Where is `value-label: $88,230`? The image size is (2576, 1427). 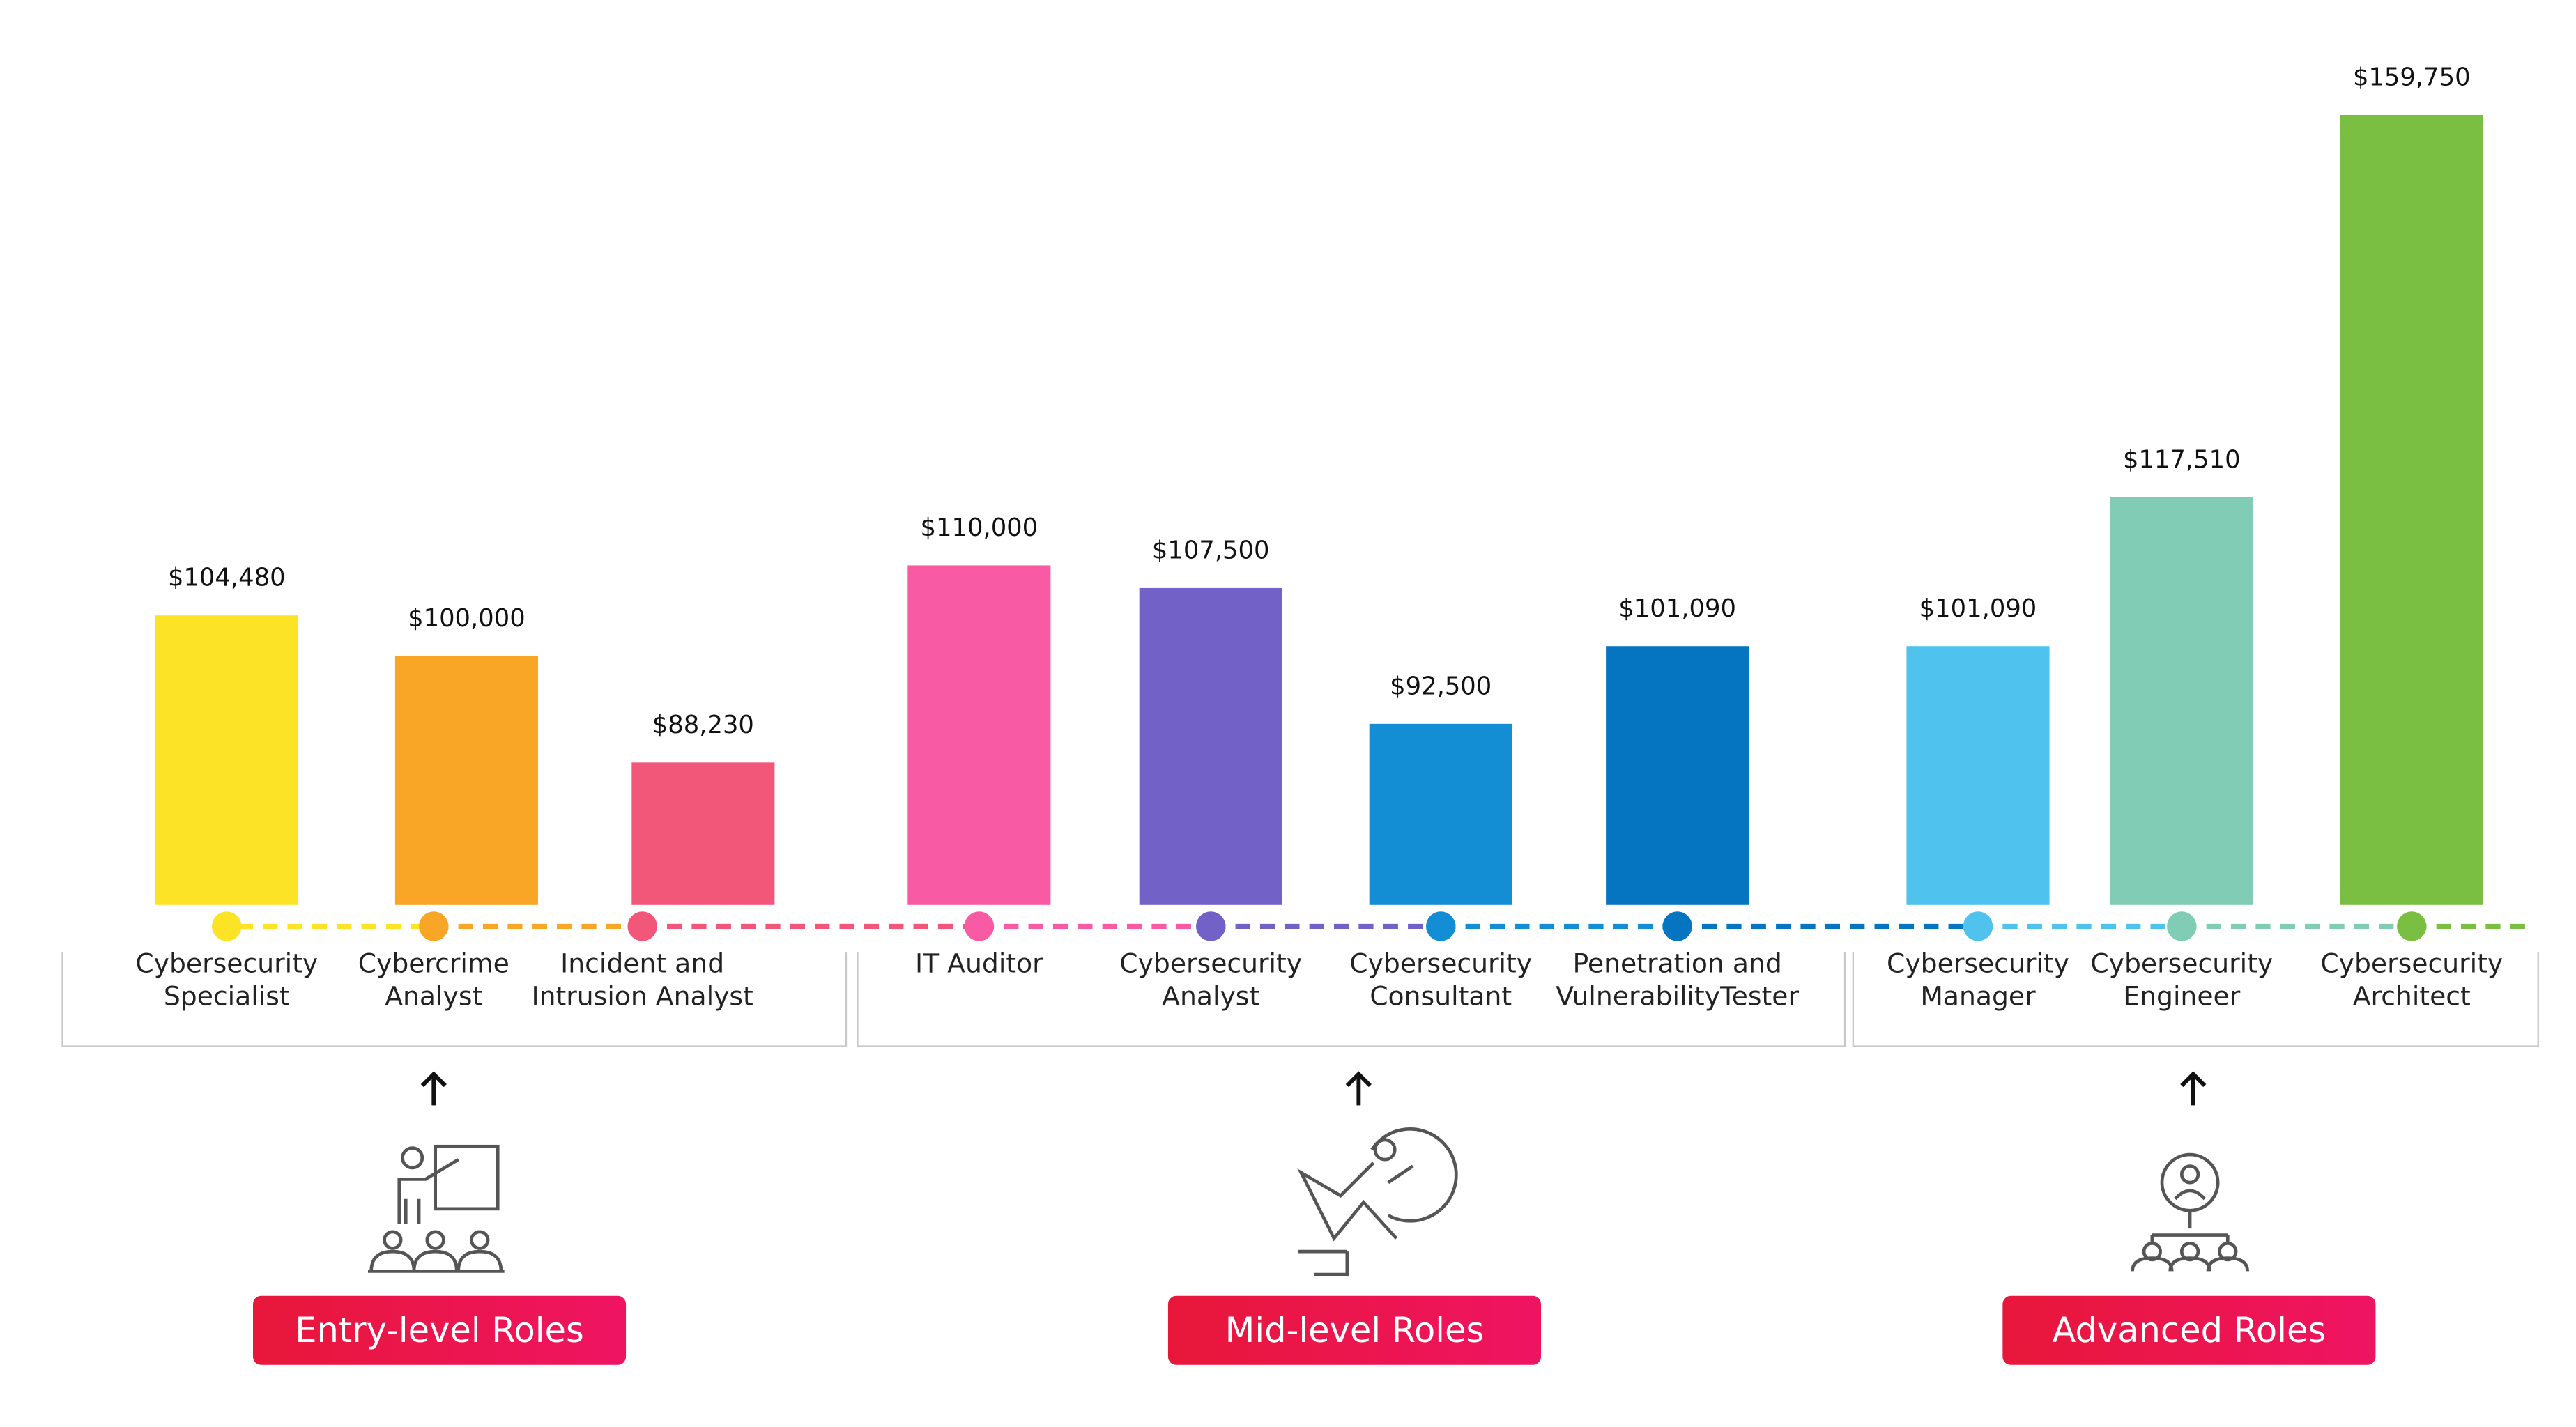 value-label: $88,230 is located at coordinates (703, 725).